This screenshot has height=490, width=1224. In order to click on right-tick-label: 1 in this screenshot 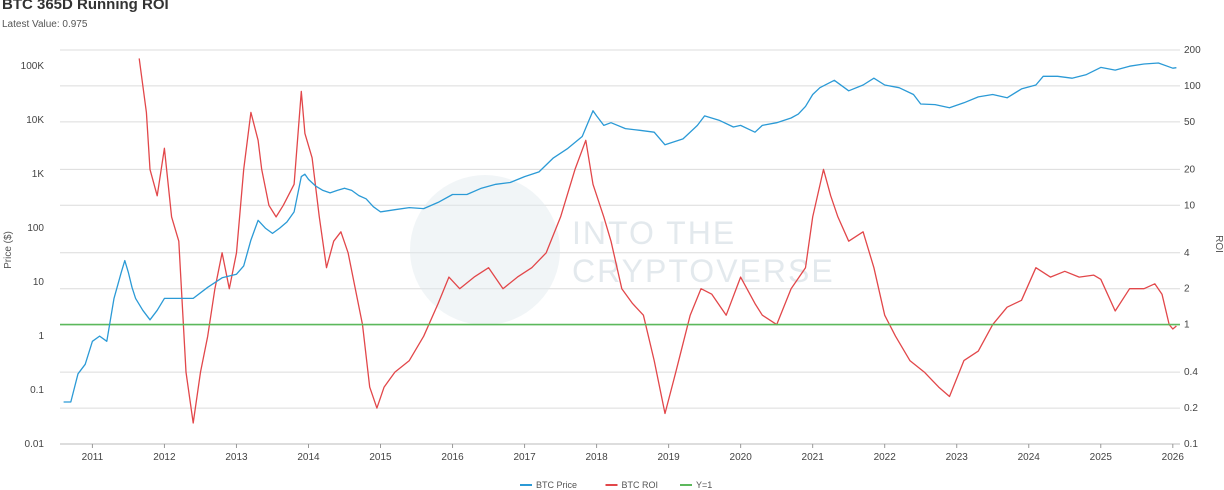, I will do `click(1187, 325)`.